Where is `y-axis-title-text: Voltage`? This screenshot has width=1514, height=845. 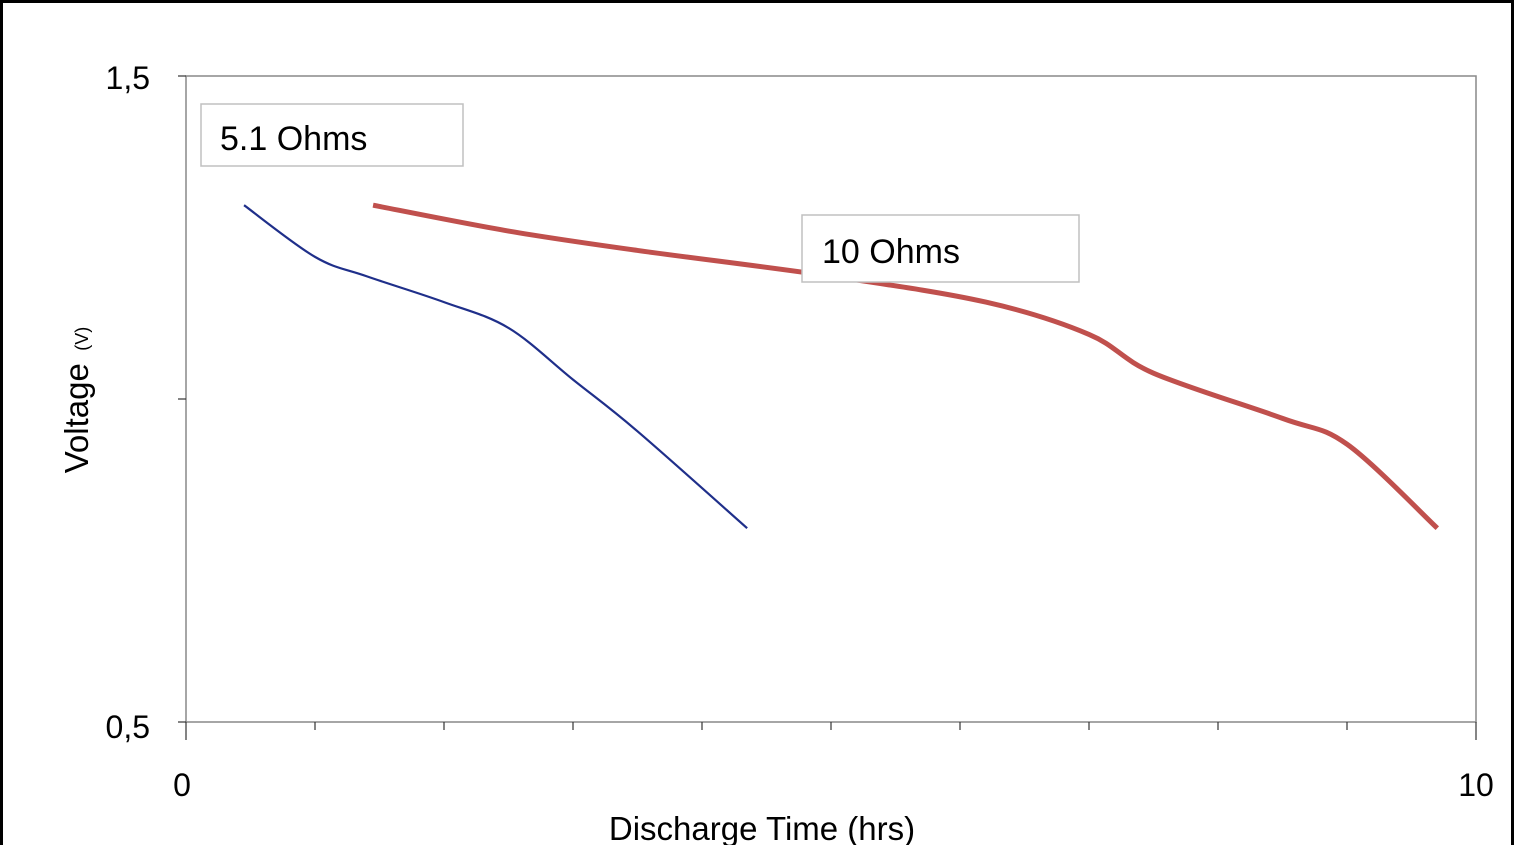 y-axis-title-text: Voltage is located at coordinates (76, 418).